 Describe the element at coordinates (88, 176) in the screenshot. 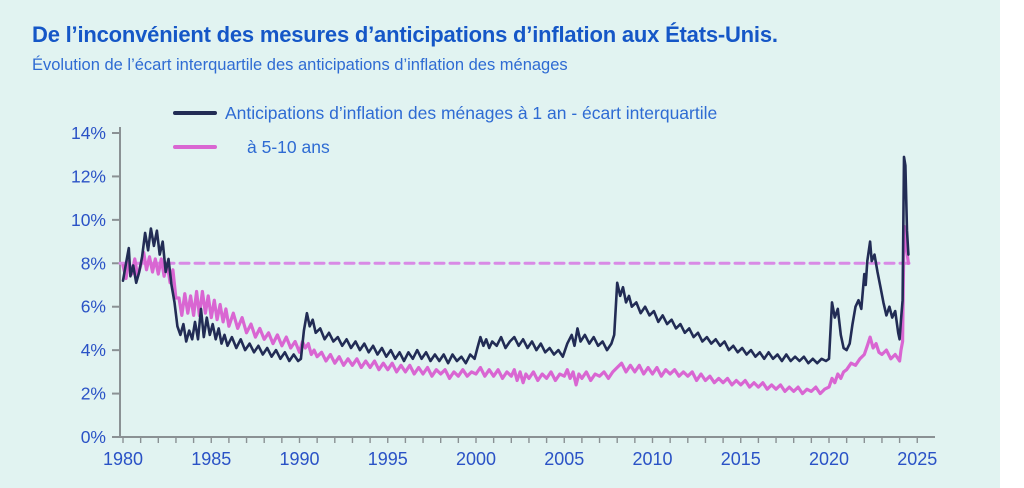

I see `y-tick-label: 12%` at that location.